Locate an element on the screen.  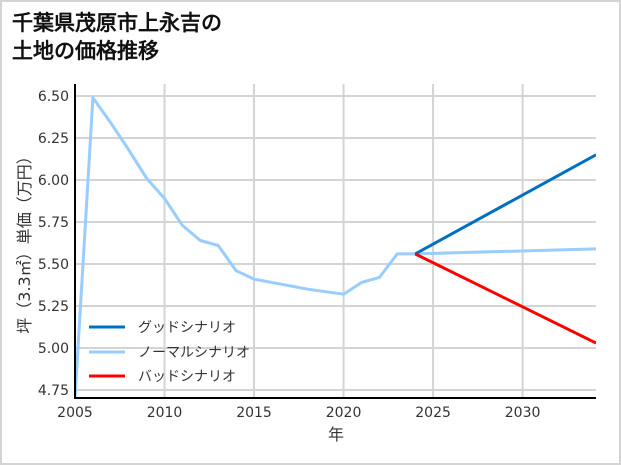
y-tick-label: 6.00 is located at coordinates (53, 181).